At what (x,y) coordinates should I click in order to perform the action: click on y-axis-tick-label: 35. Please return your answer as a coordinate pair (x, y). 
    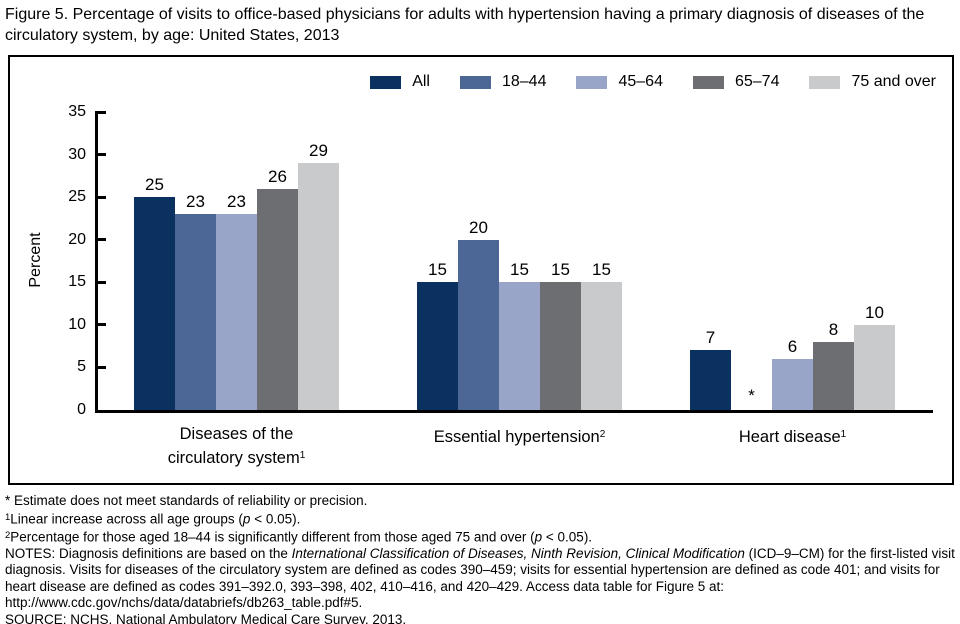
    Looking at the image, I should click on (77, 111).